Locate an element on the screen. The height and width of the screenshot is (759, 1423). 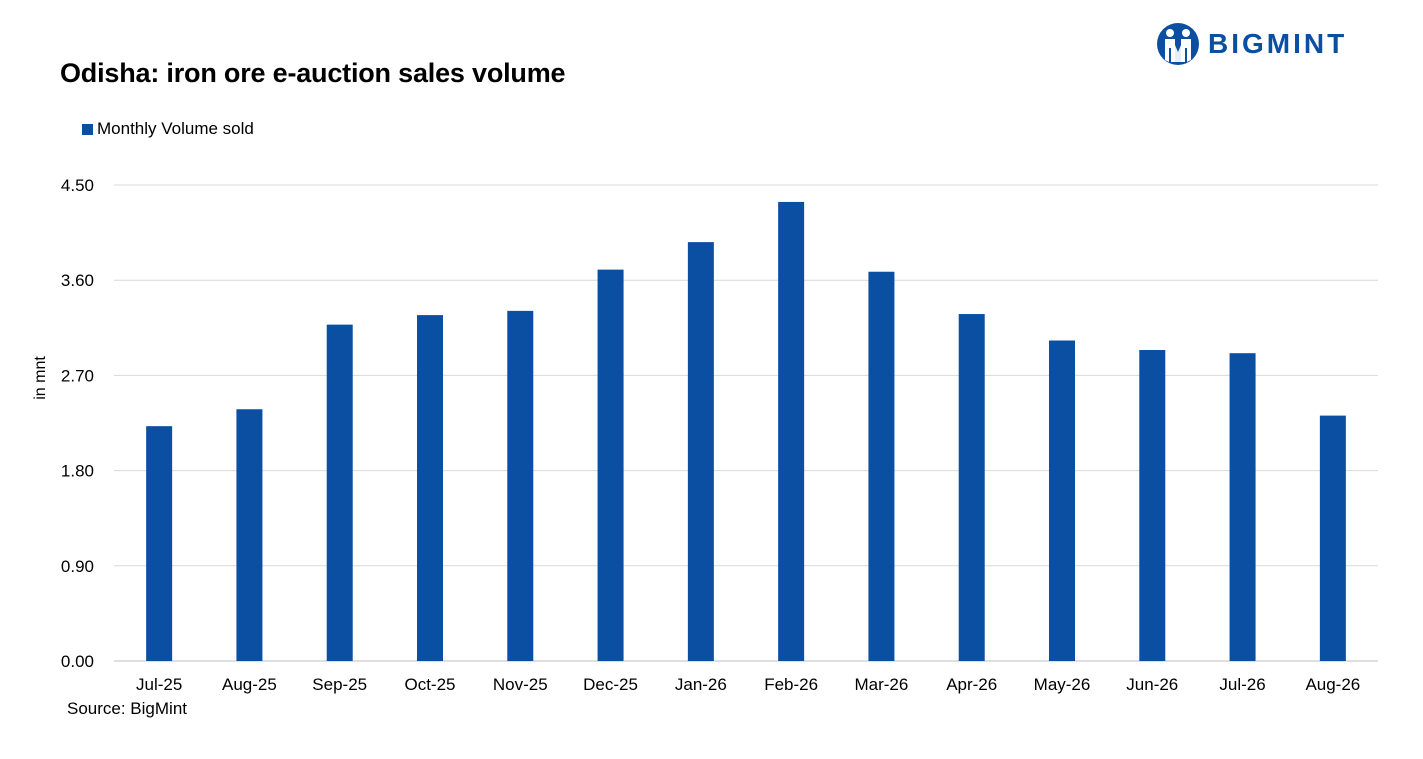
legend-swatch is located at coordinates (87, 129).